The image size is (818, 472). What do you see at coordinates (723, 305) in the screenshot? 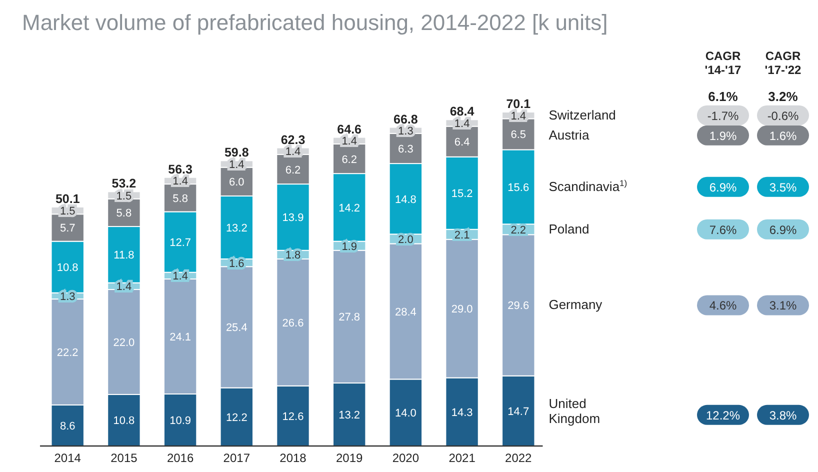
I see `text: 4.6%` at bounding box center [723, 305].